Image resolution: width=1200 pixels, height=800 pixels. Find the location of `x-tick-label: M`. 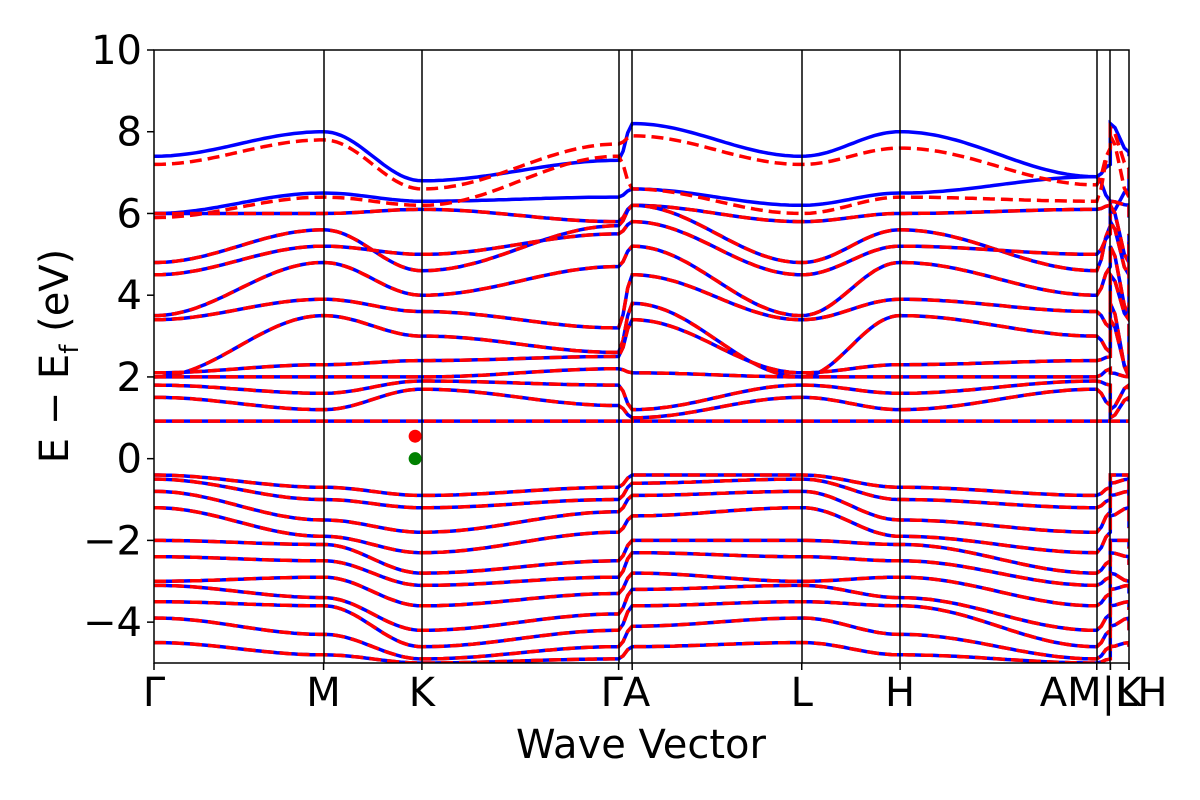

x-tick-label: M is located at coordinates (323, 693).